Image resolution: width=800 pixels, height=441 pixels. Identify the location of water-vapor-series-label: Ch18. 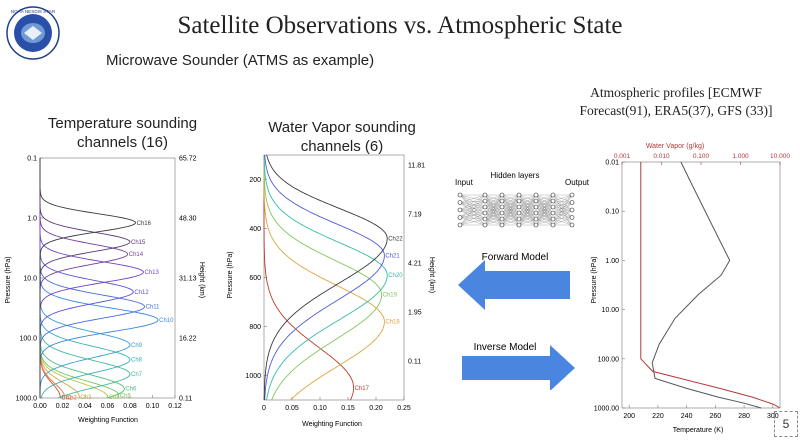
(392, 323).